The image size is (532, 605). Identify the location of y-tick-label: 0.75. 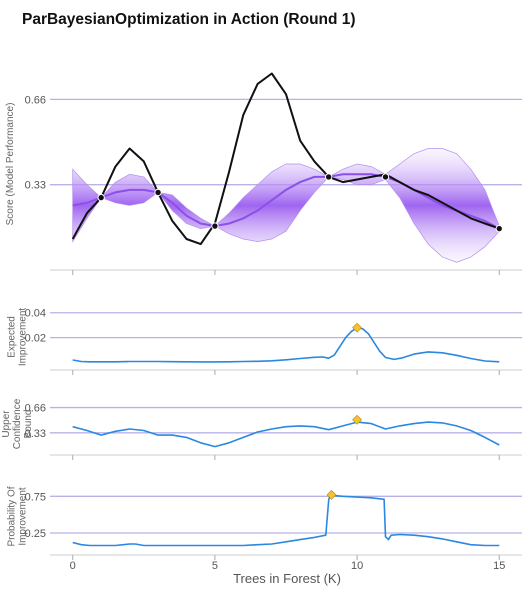
(35, 497).